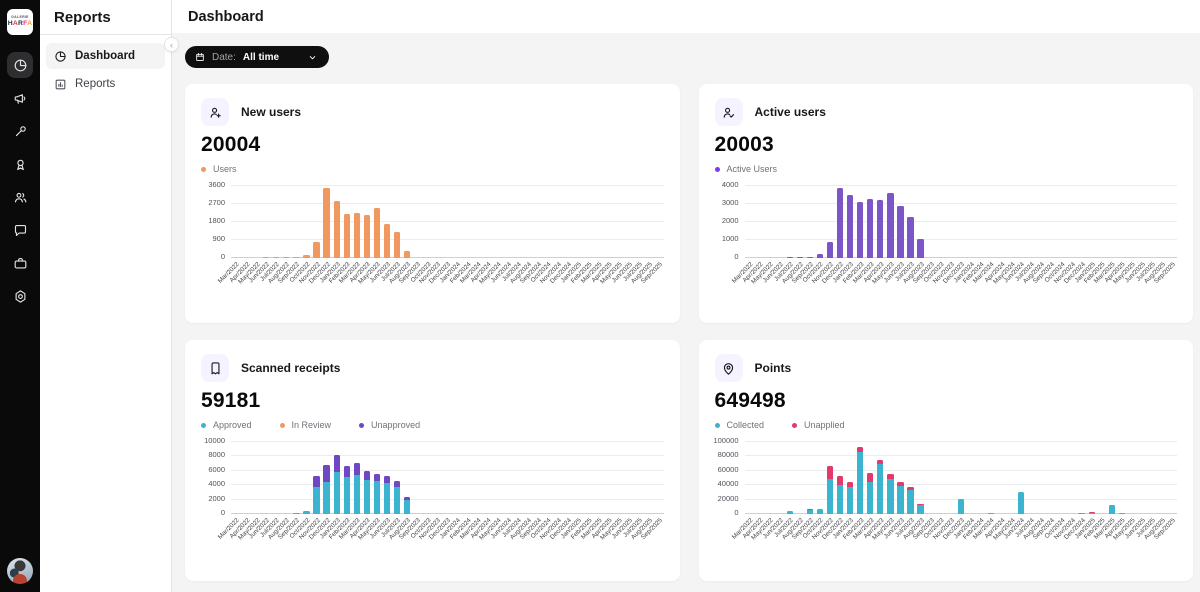 This screenshot has height=592, width=1200. Describe the element at coordinates (95, 84) in the screenshot. I see `panel-item-label: Reports` at that location.